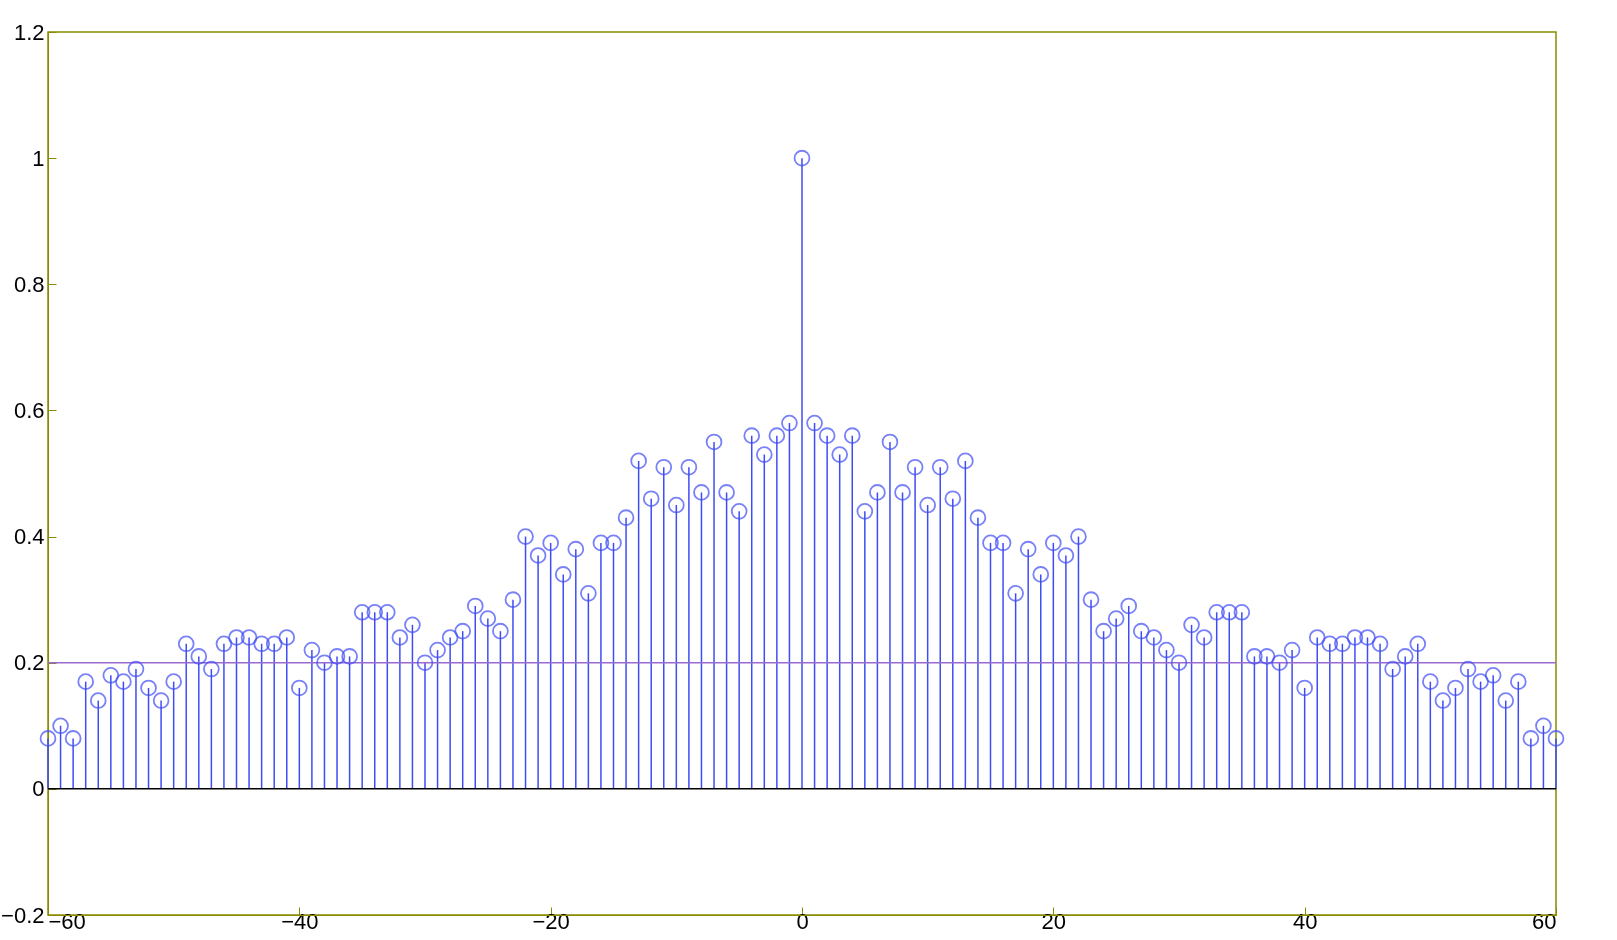 The width and height of the screenshot is (1617, 940). Describe the element at coordinates (29, 663) in the screenshot. I see `y-tick-label: 0.2` at that location.